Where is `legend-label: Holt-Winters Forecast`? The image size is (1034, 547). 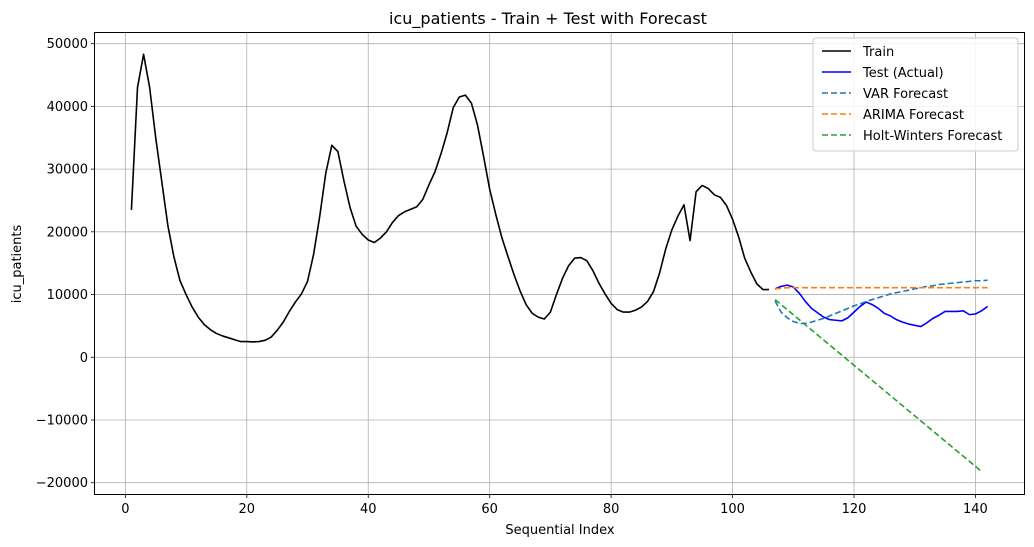
legend-label: Holt-Winters Forecast is located at coordinates (932, 136).